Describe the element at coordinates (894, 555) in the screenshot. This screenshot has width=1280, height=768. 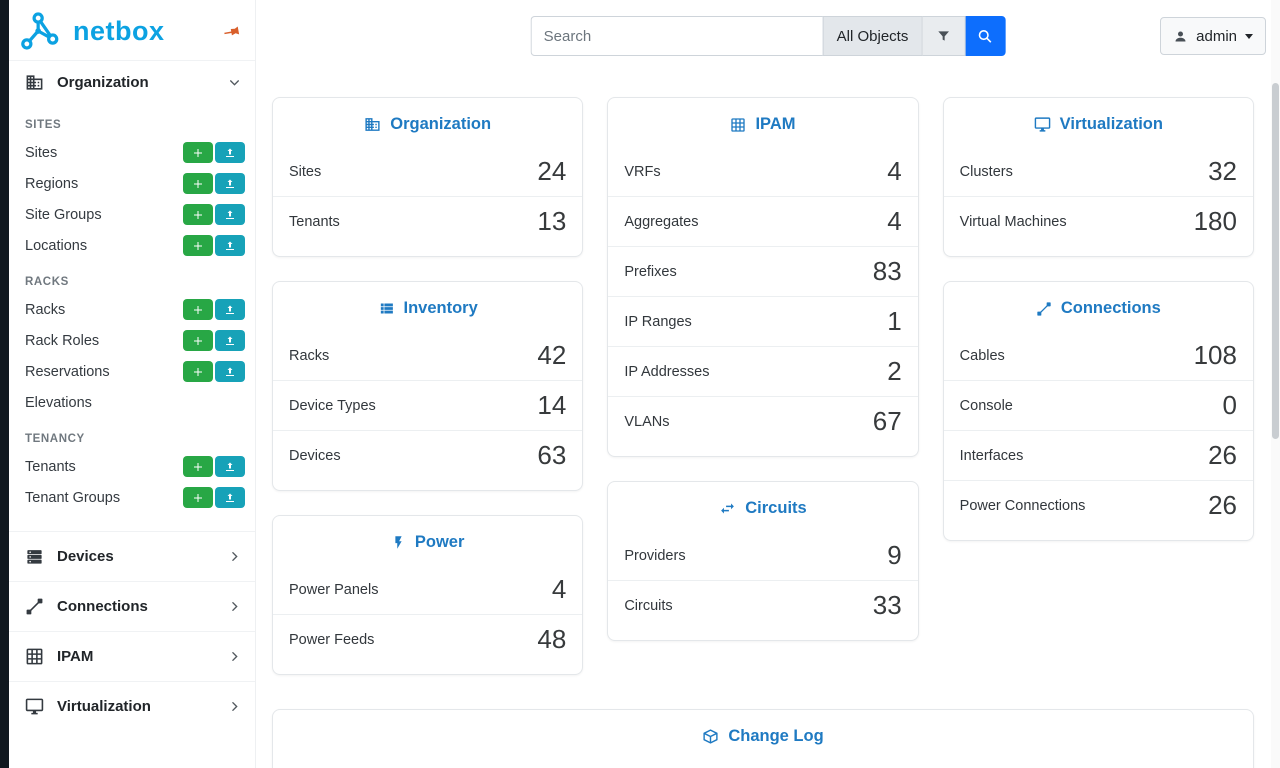
I see `stat-value: 9` at that location.